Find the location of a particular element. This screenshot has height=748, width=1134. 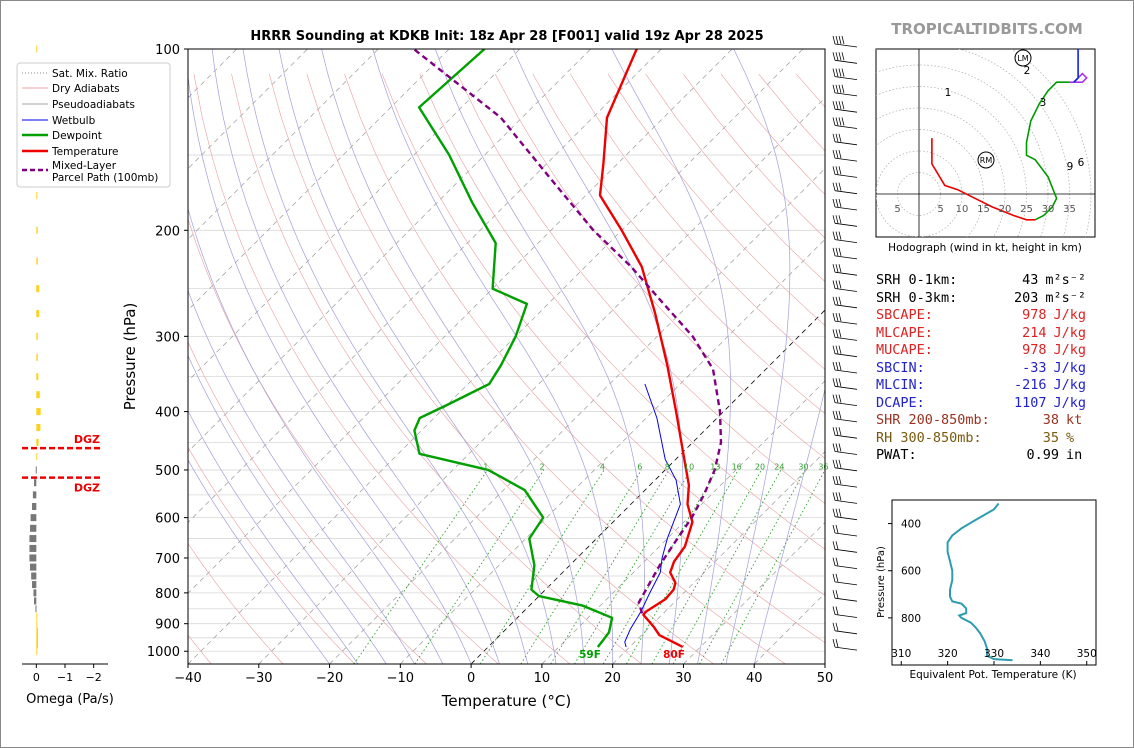

parameter-unit: in is located at coordinates (1074, 455).